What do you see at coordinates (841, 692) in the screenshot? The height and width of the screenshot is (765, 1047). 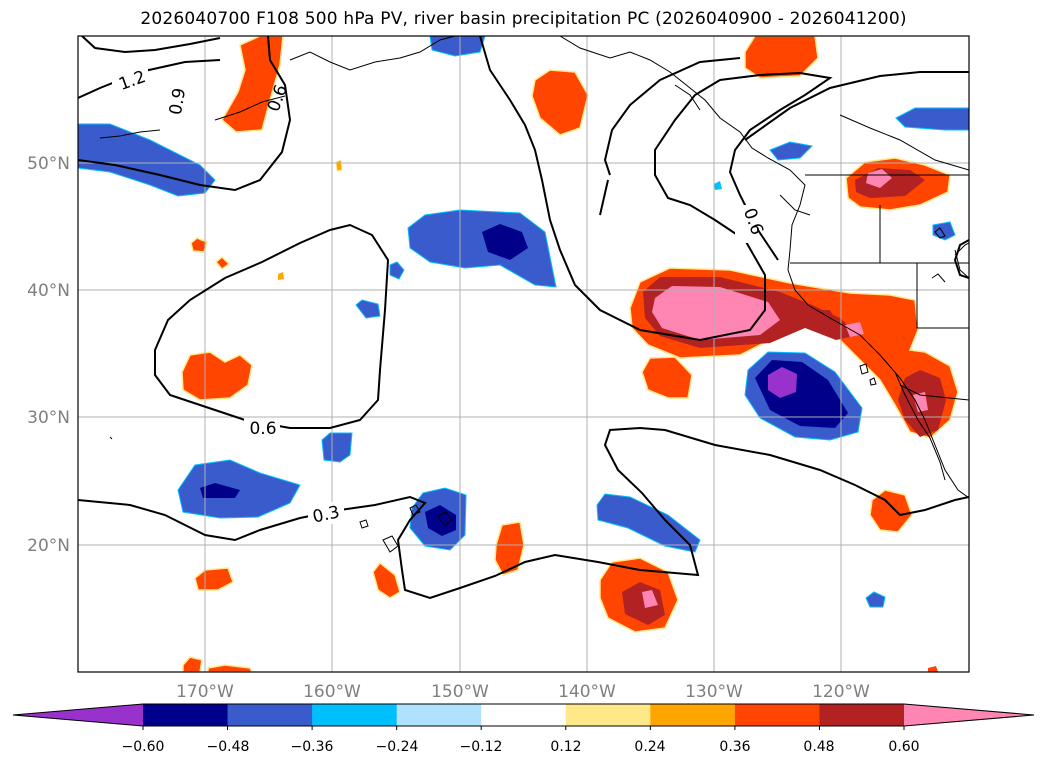 I see `lon-label-120w: 120°W` at bounding box center [841, 692].